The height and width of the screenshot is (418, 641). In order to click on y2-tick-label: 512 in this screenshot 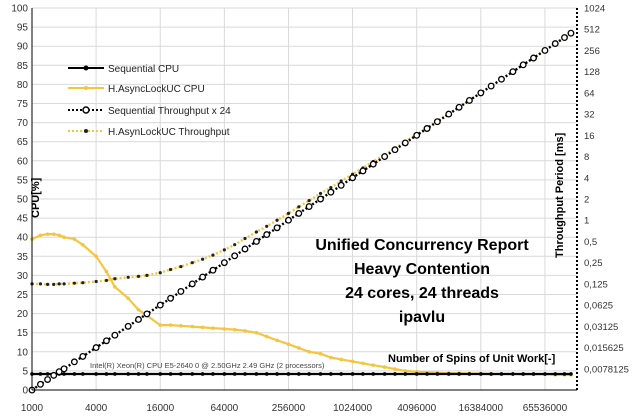, I will do `click(592, 30)`.